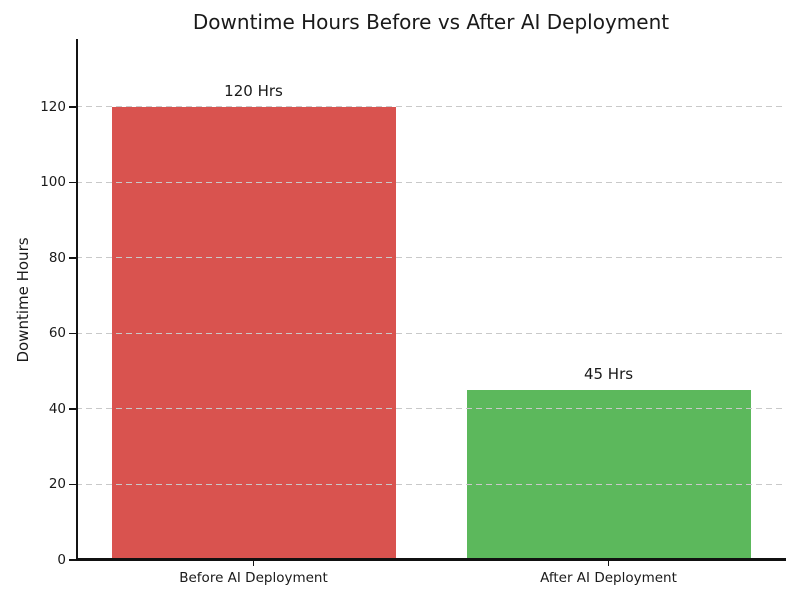  Describe the element at coordinates (57, 333) in the screenshot. I see `y-tick-label-60: 60` at that location.